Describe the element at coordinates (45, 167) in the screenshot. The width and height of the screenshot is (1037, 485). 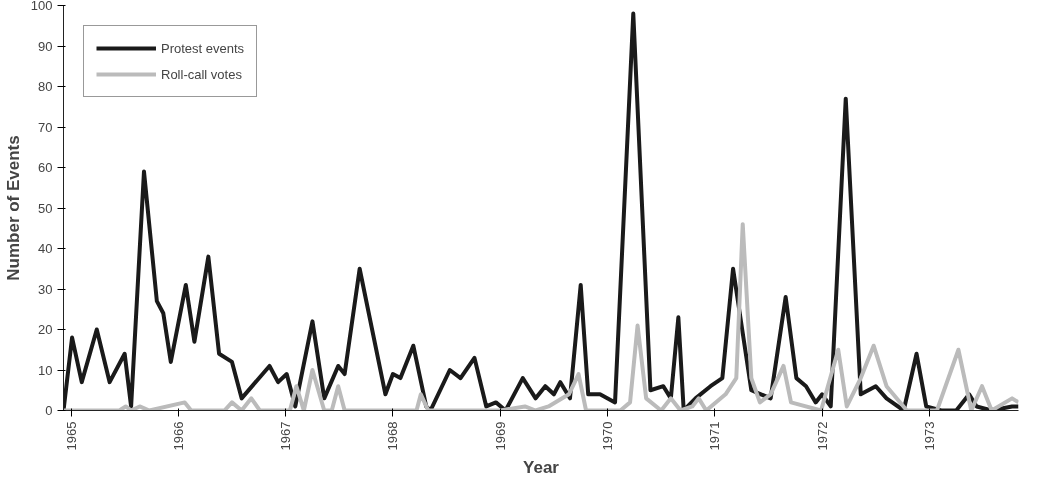
I see `y-tick-label: 60` at that location.